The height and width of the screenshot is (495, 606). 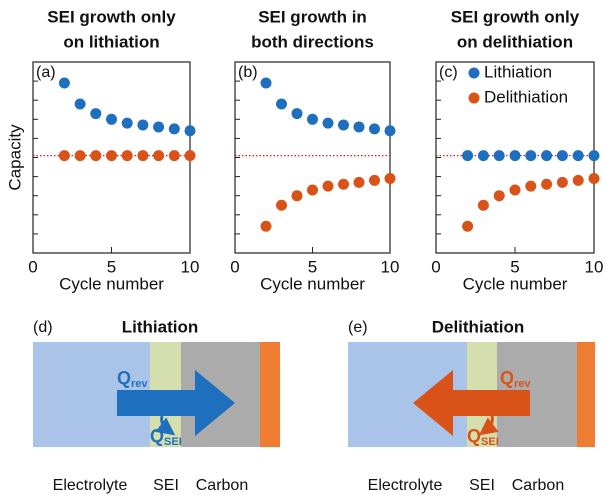 What do you see at coordinates (358, 327) in the screenshot?
I see `panel-label: (e)` at bounding box center [358, 327].